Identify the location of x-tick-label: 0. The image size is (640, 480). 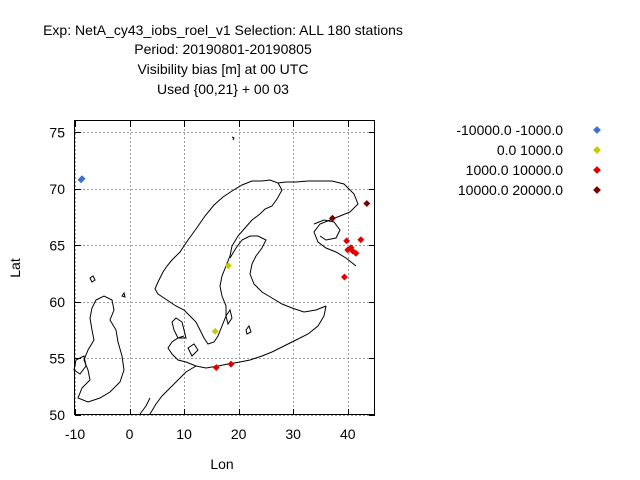
(130, 434).